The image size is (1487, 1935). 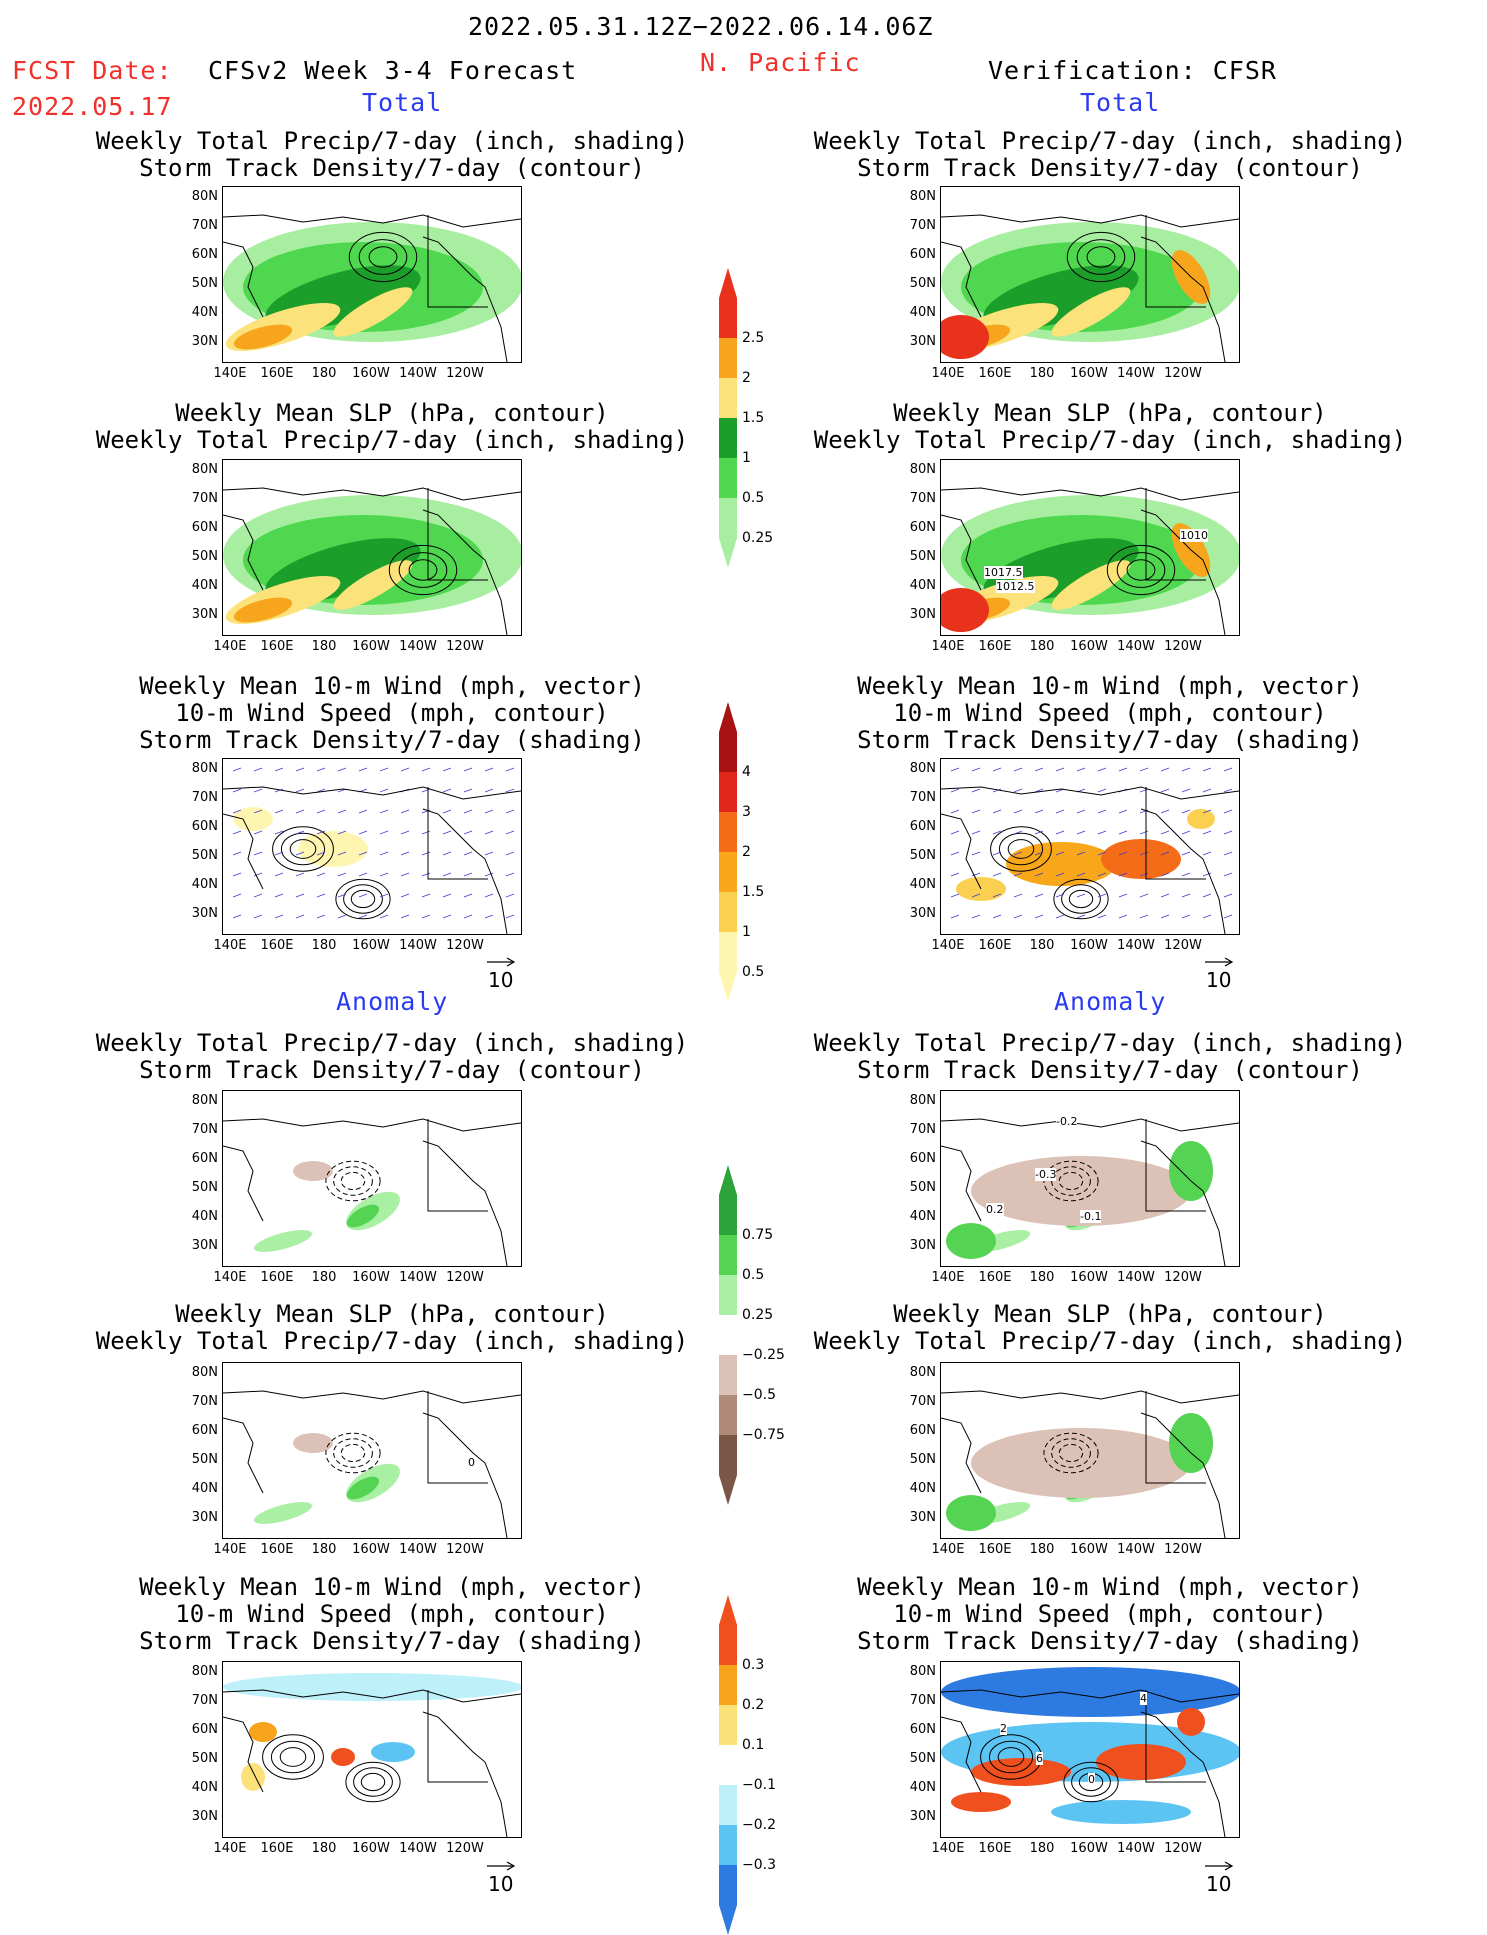 What do you see at coordinates (402, 102) in the screenshot?
I see `section-total-left: Total` at bounding box center [402, 102].